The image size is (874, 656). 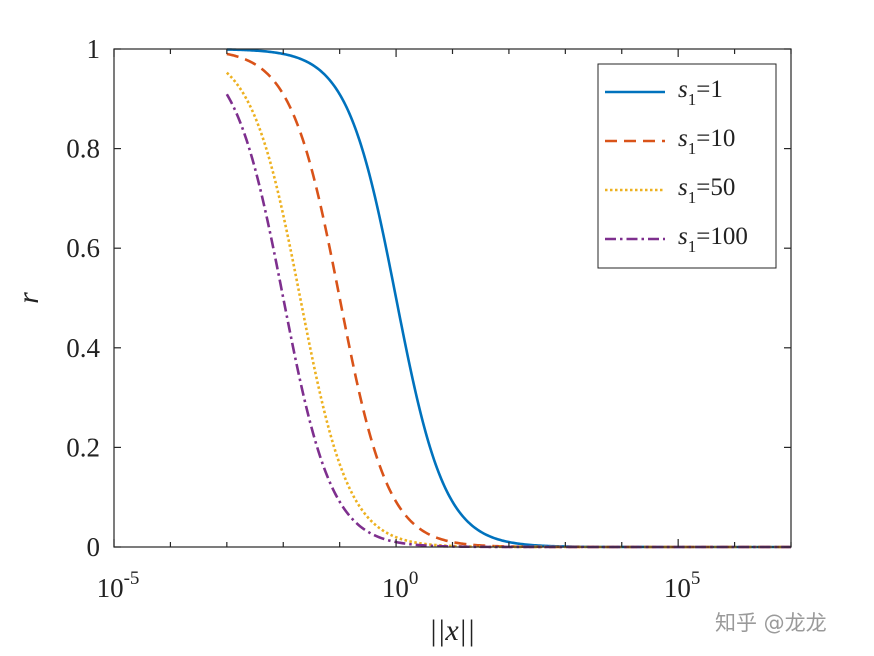 I want to click on x-tick-label: 10⁵, so click(x=682, y=585).